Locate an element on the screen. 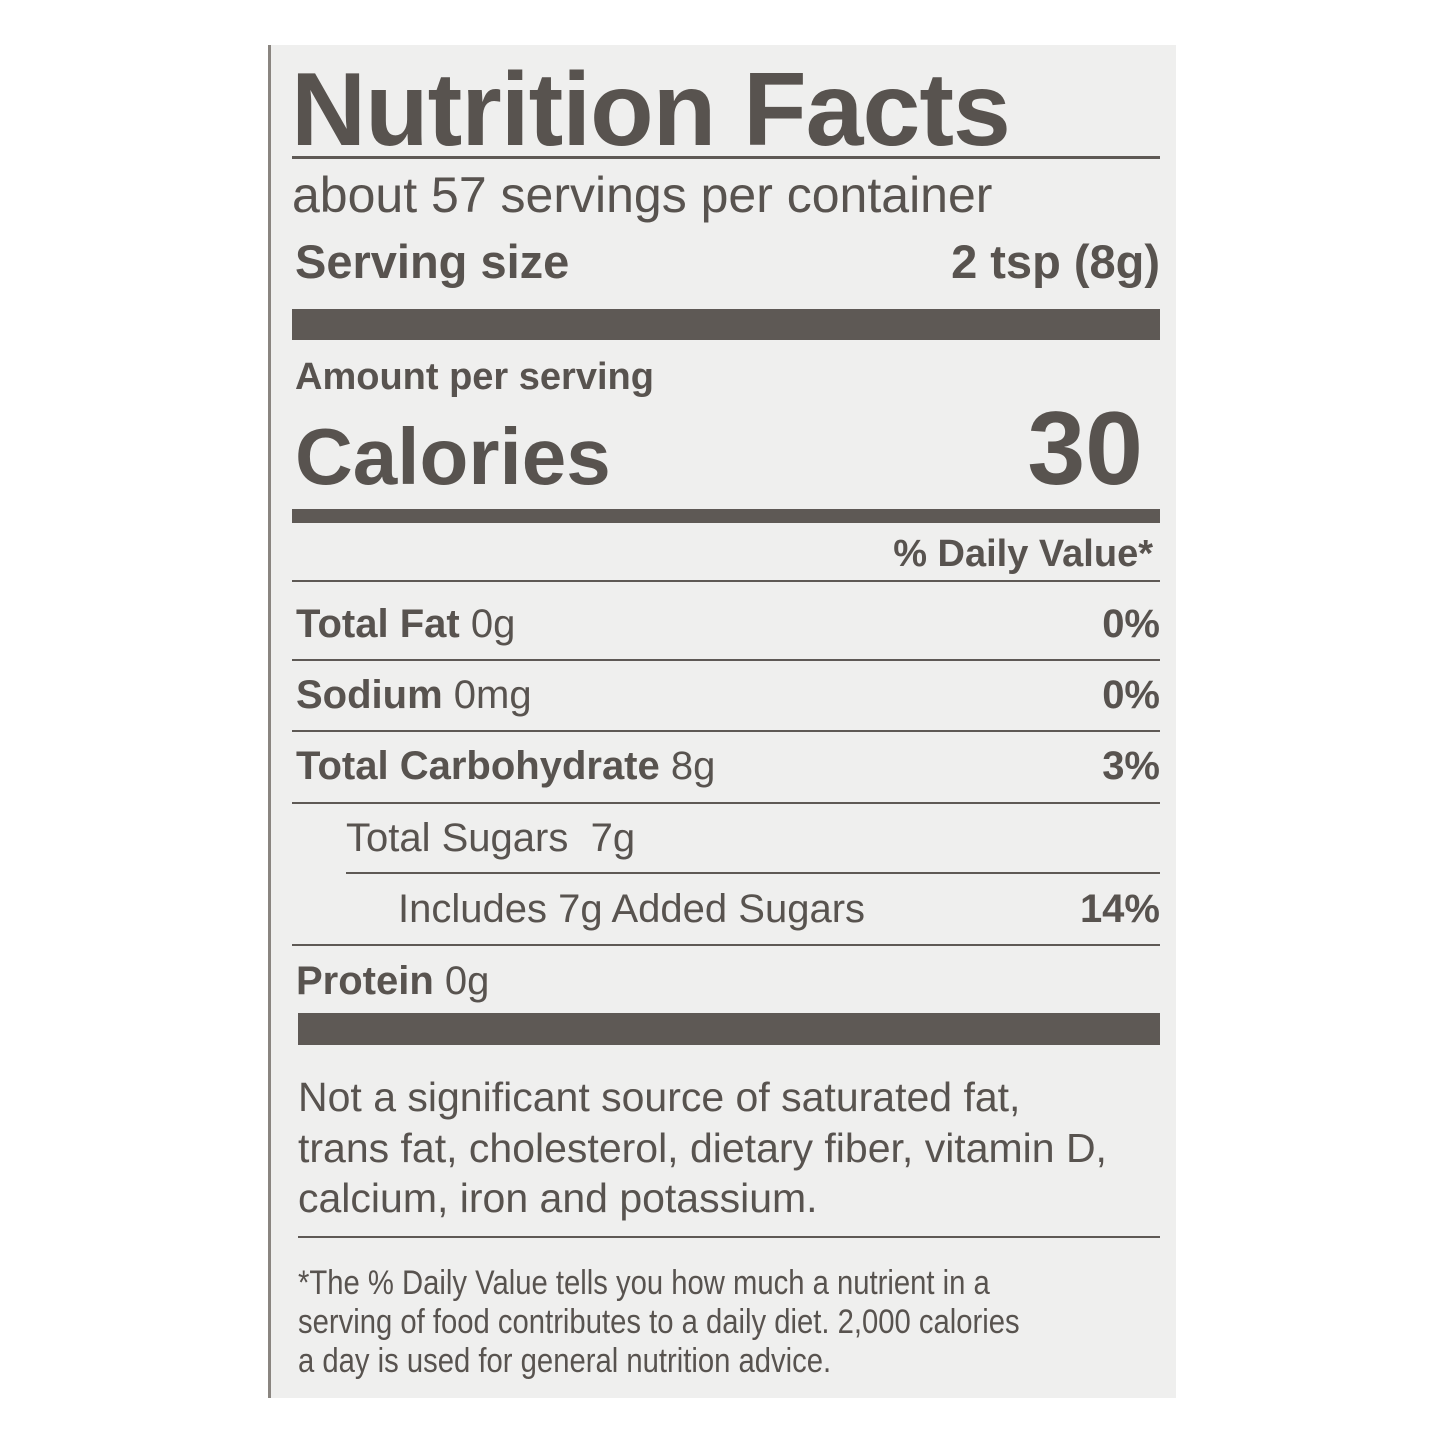  dv-added-sugars: 14% is located at coordinates (1119, 909).